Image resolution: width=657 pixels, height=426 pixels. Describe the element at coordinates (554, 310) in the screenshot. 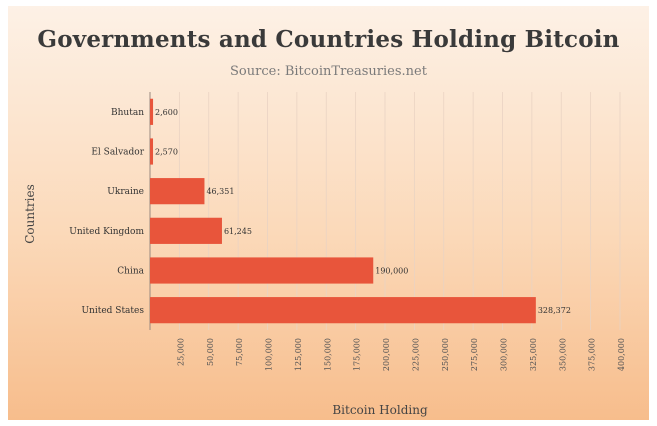

I see `value-label: 328,372` at that location.